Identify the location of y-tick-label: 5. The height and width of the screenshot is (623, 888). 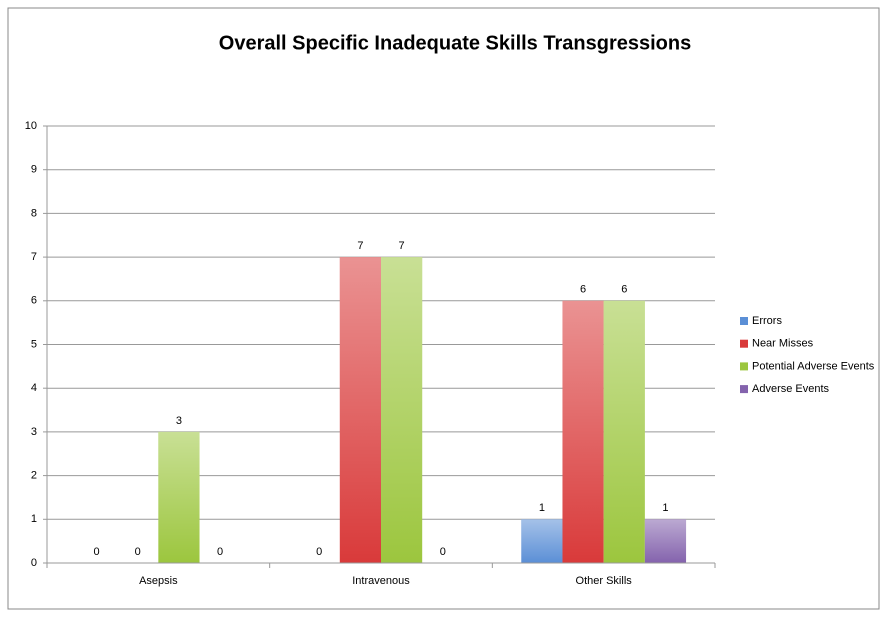
(34, 344).